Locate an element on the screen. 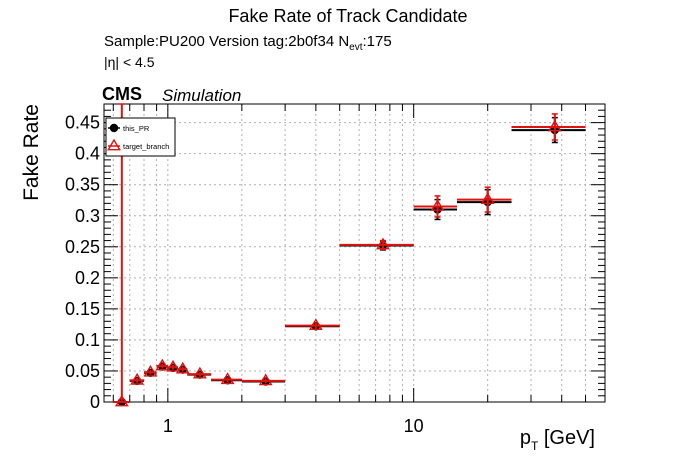 This screenshot has width=696, height=472. nevt-subscript: evt is located at coordinates (356, 47).